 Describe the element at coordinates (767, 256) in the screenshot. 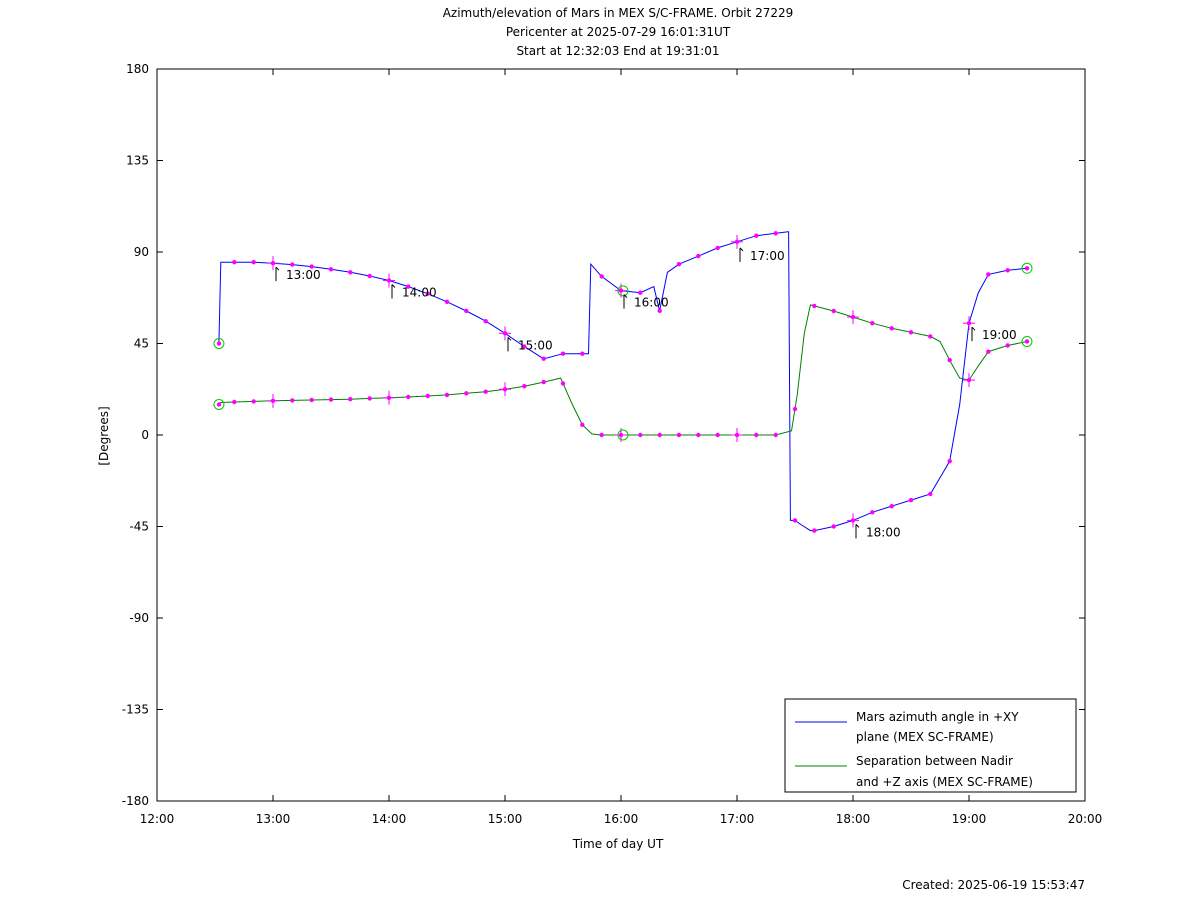

I see `time-label: 17:00` at that location.